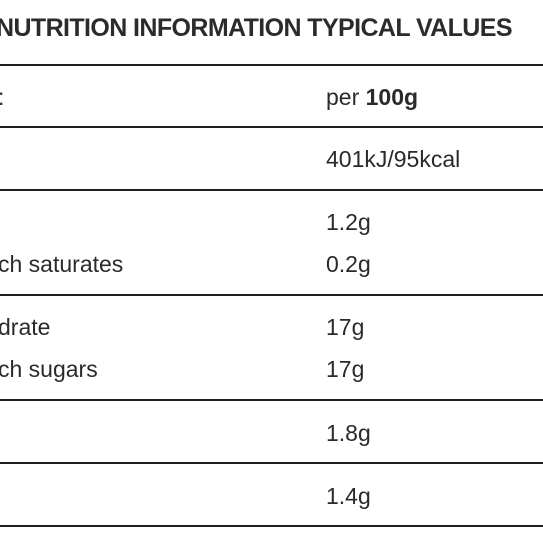 Image resolution: width=543 pixels, height=543 pixels. I want to click on row-value-sugars: 17g, so click(345, 369).